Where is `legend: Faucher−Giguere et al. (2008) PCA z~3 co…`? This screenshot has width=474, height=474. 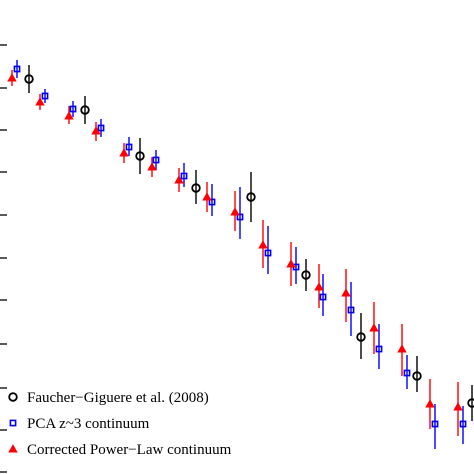 legend: Faucher−Giguere et al. (2008) PCA z~3 co… is located at coordinates (120, 424).